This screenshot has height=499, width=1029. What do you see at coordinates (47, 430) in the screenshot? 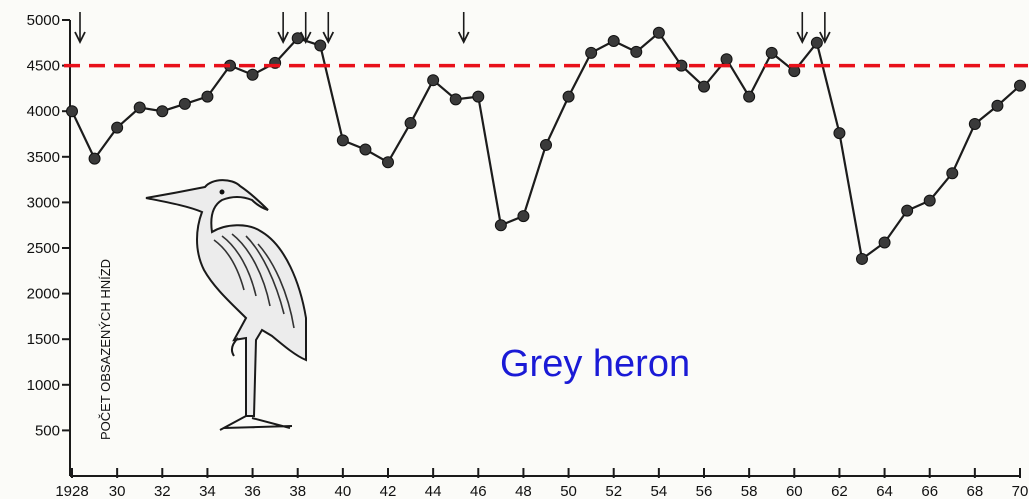
I see `y-tick-label: 500` at bounding box center [47, 430].